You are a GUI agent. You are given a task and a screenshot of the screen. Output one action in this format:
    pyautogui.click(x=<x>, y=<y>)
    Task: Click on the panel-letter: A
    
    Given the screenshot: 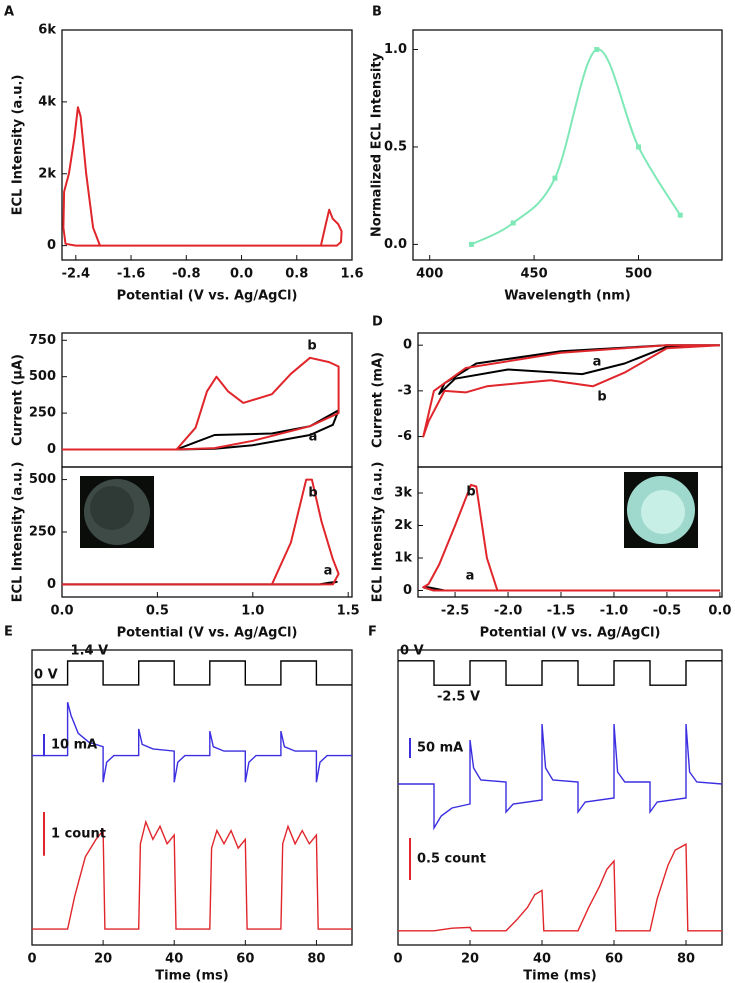 What is the action you would take?
    pyautogui.click(x=9, y=12)
    